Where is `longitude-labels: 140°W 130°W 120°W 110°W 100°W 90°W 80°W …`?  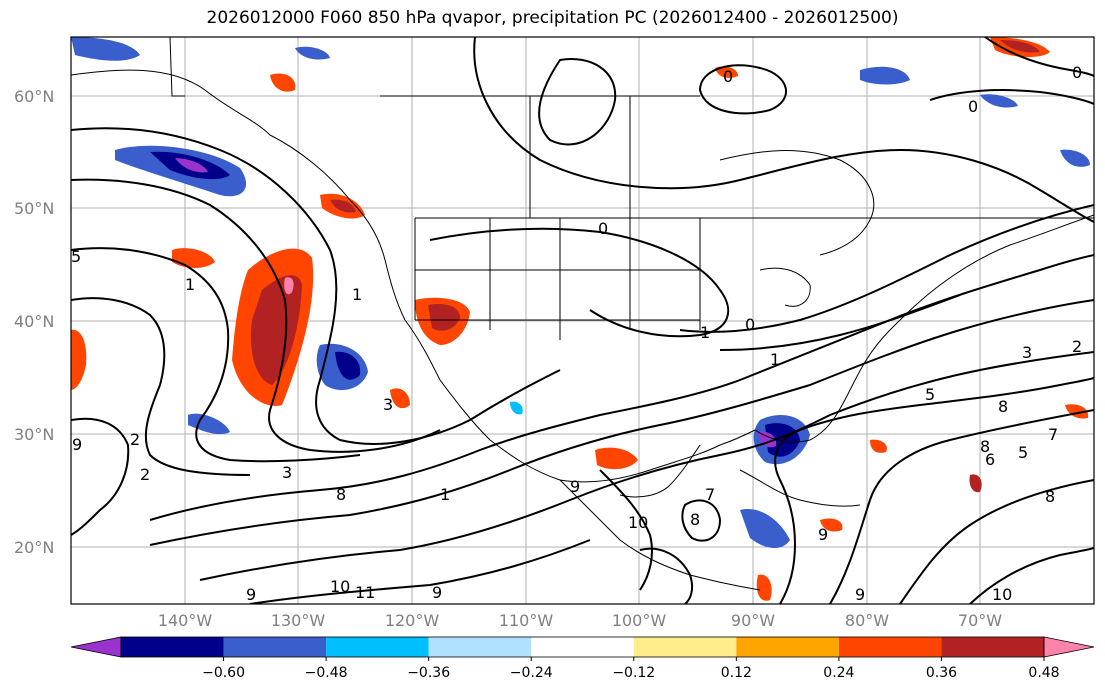 longitude-labels: 140°W 130°W 120°W 110°W 100°W 90°W 80°W … is located at coordinates (580, 620).